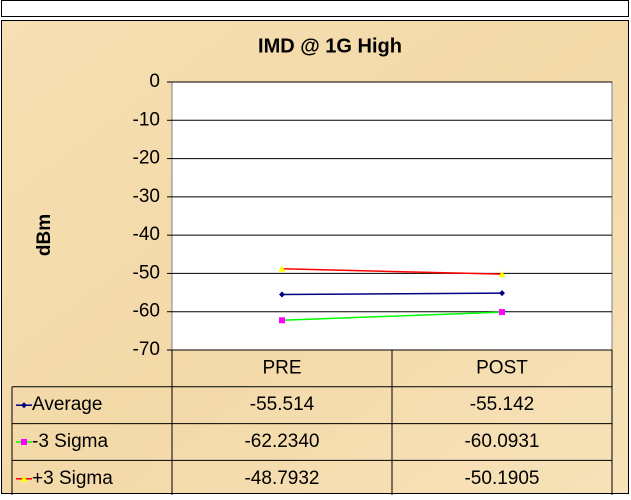 This screenshot has width=631, height=500. I want to click on y-tick-label: -40, so click(146, 234).